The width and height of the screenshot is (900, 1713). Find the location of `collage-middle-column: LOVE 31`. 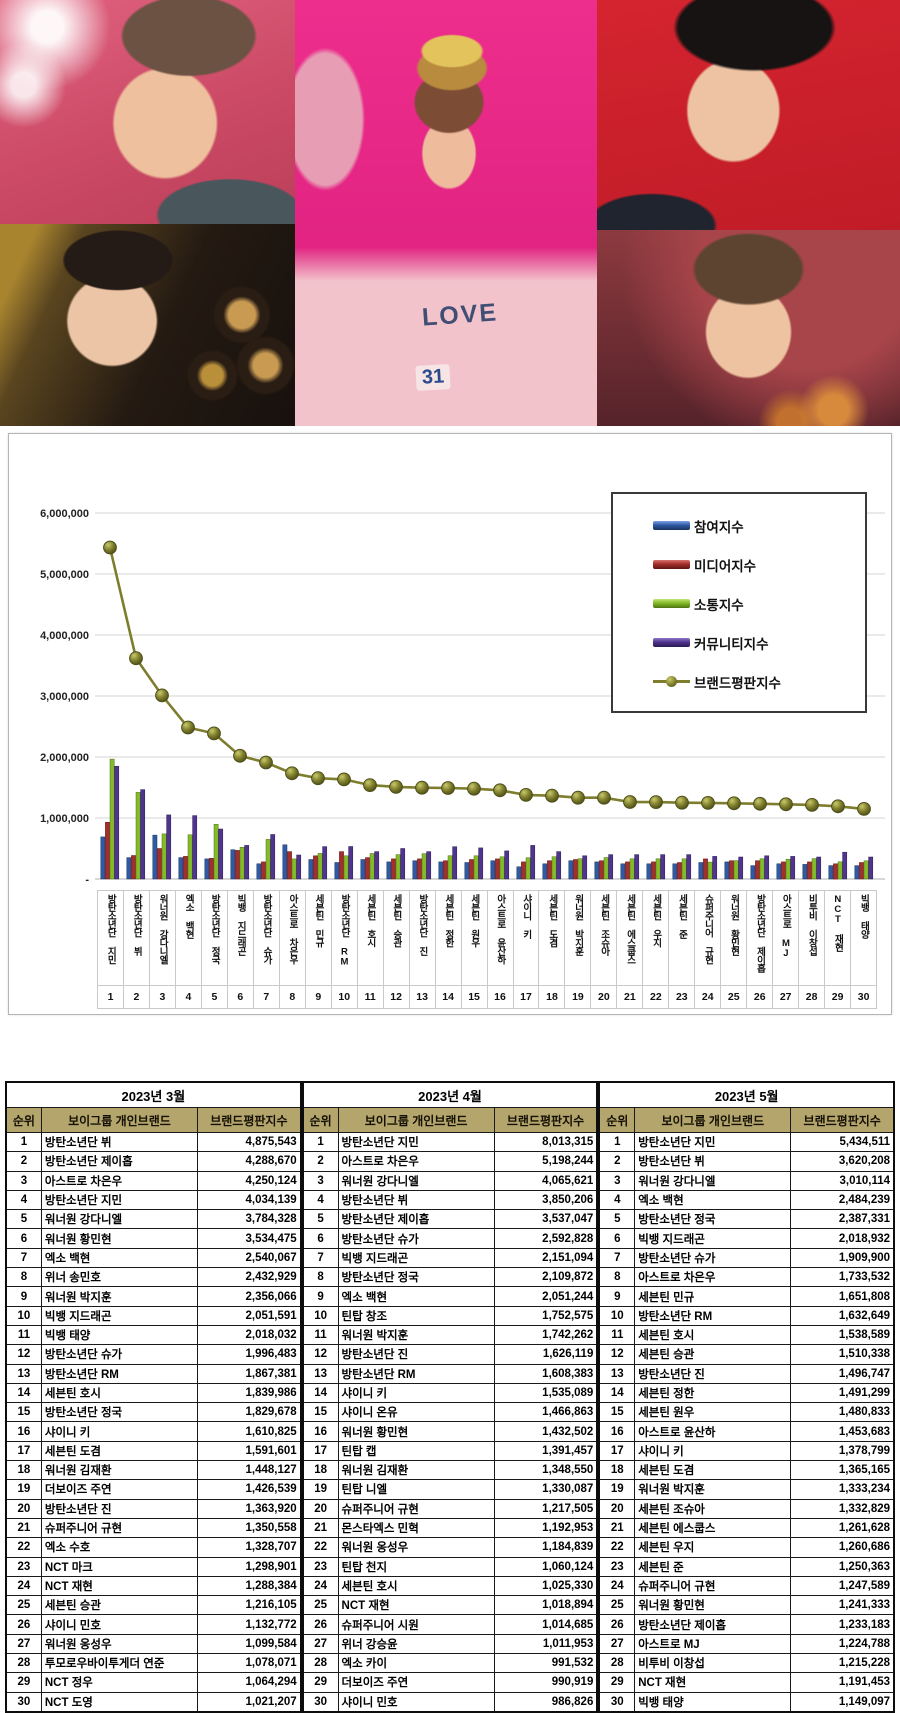

collage-middle-column: LOVE 31 is located at coordinates (446, 213).